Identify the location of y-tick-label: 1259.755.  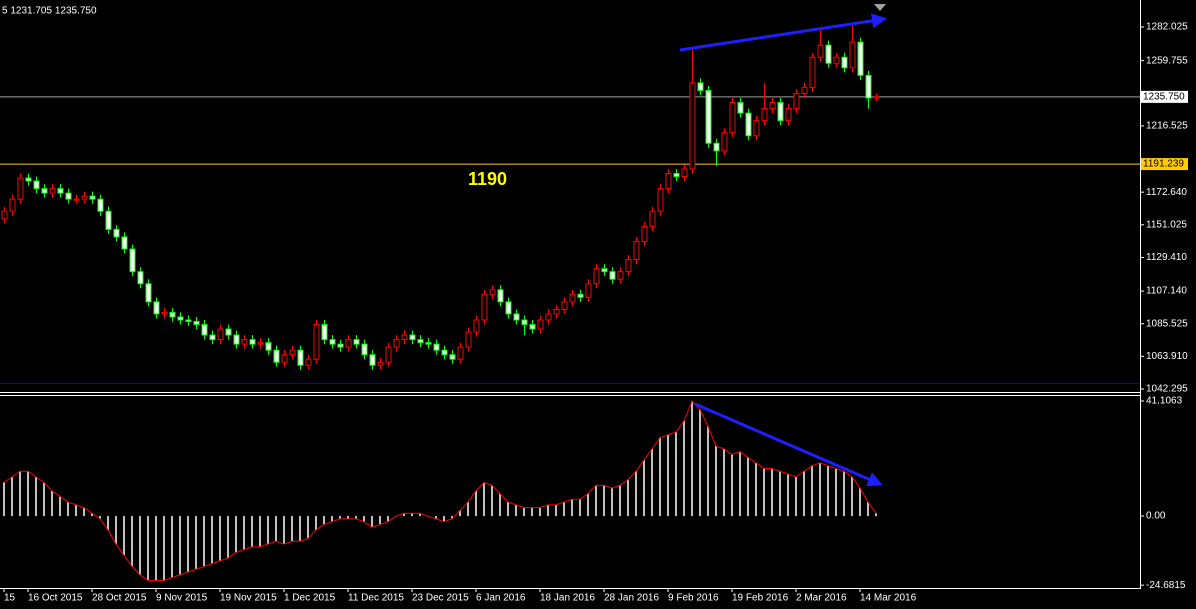
(1167, 60).